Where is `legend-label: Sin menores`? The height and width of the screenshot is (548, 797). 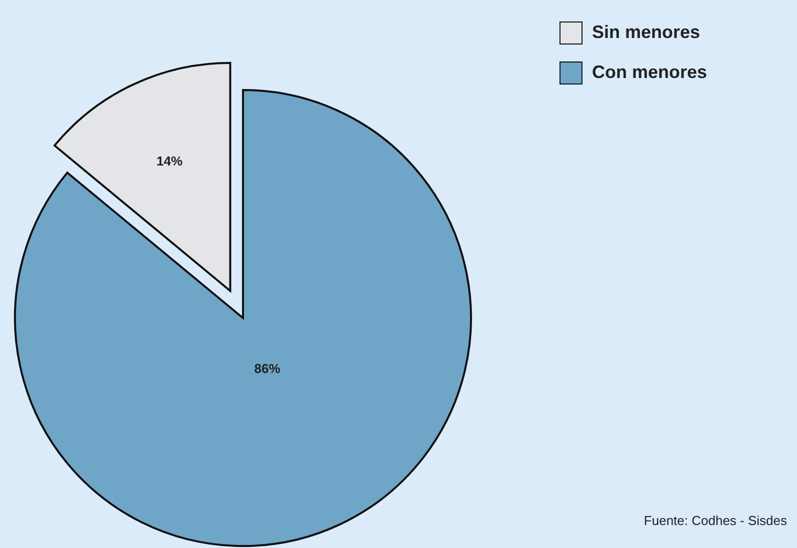 legend-label: Sin menores is located at coordinates (646, 32).